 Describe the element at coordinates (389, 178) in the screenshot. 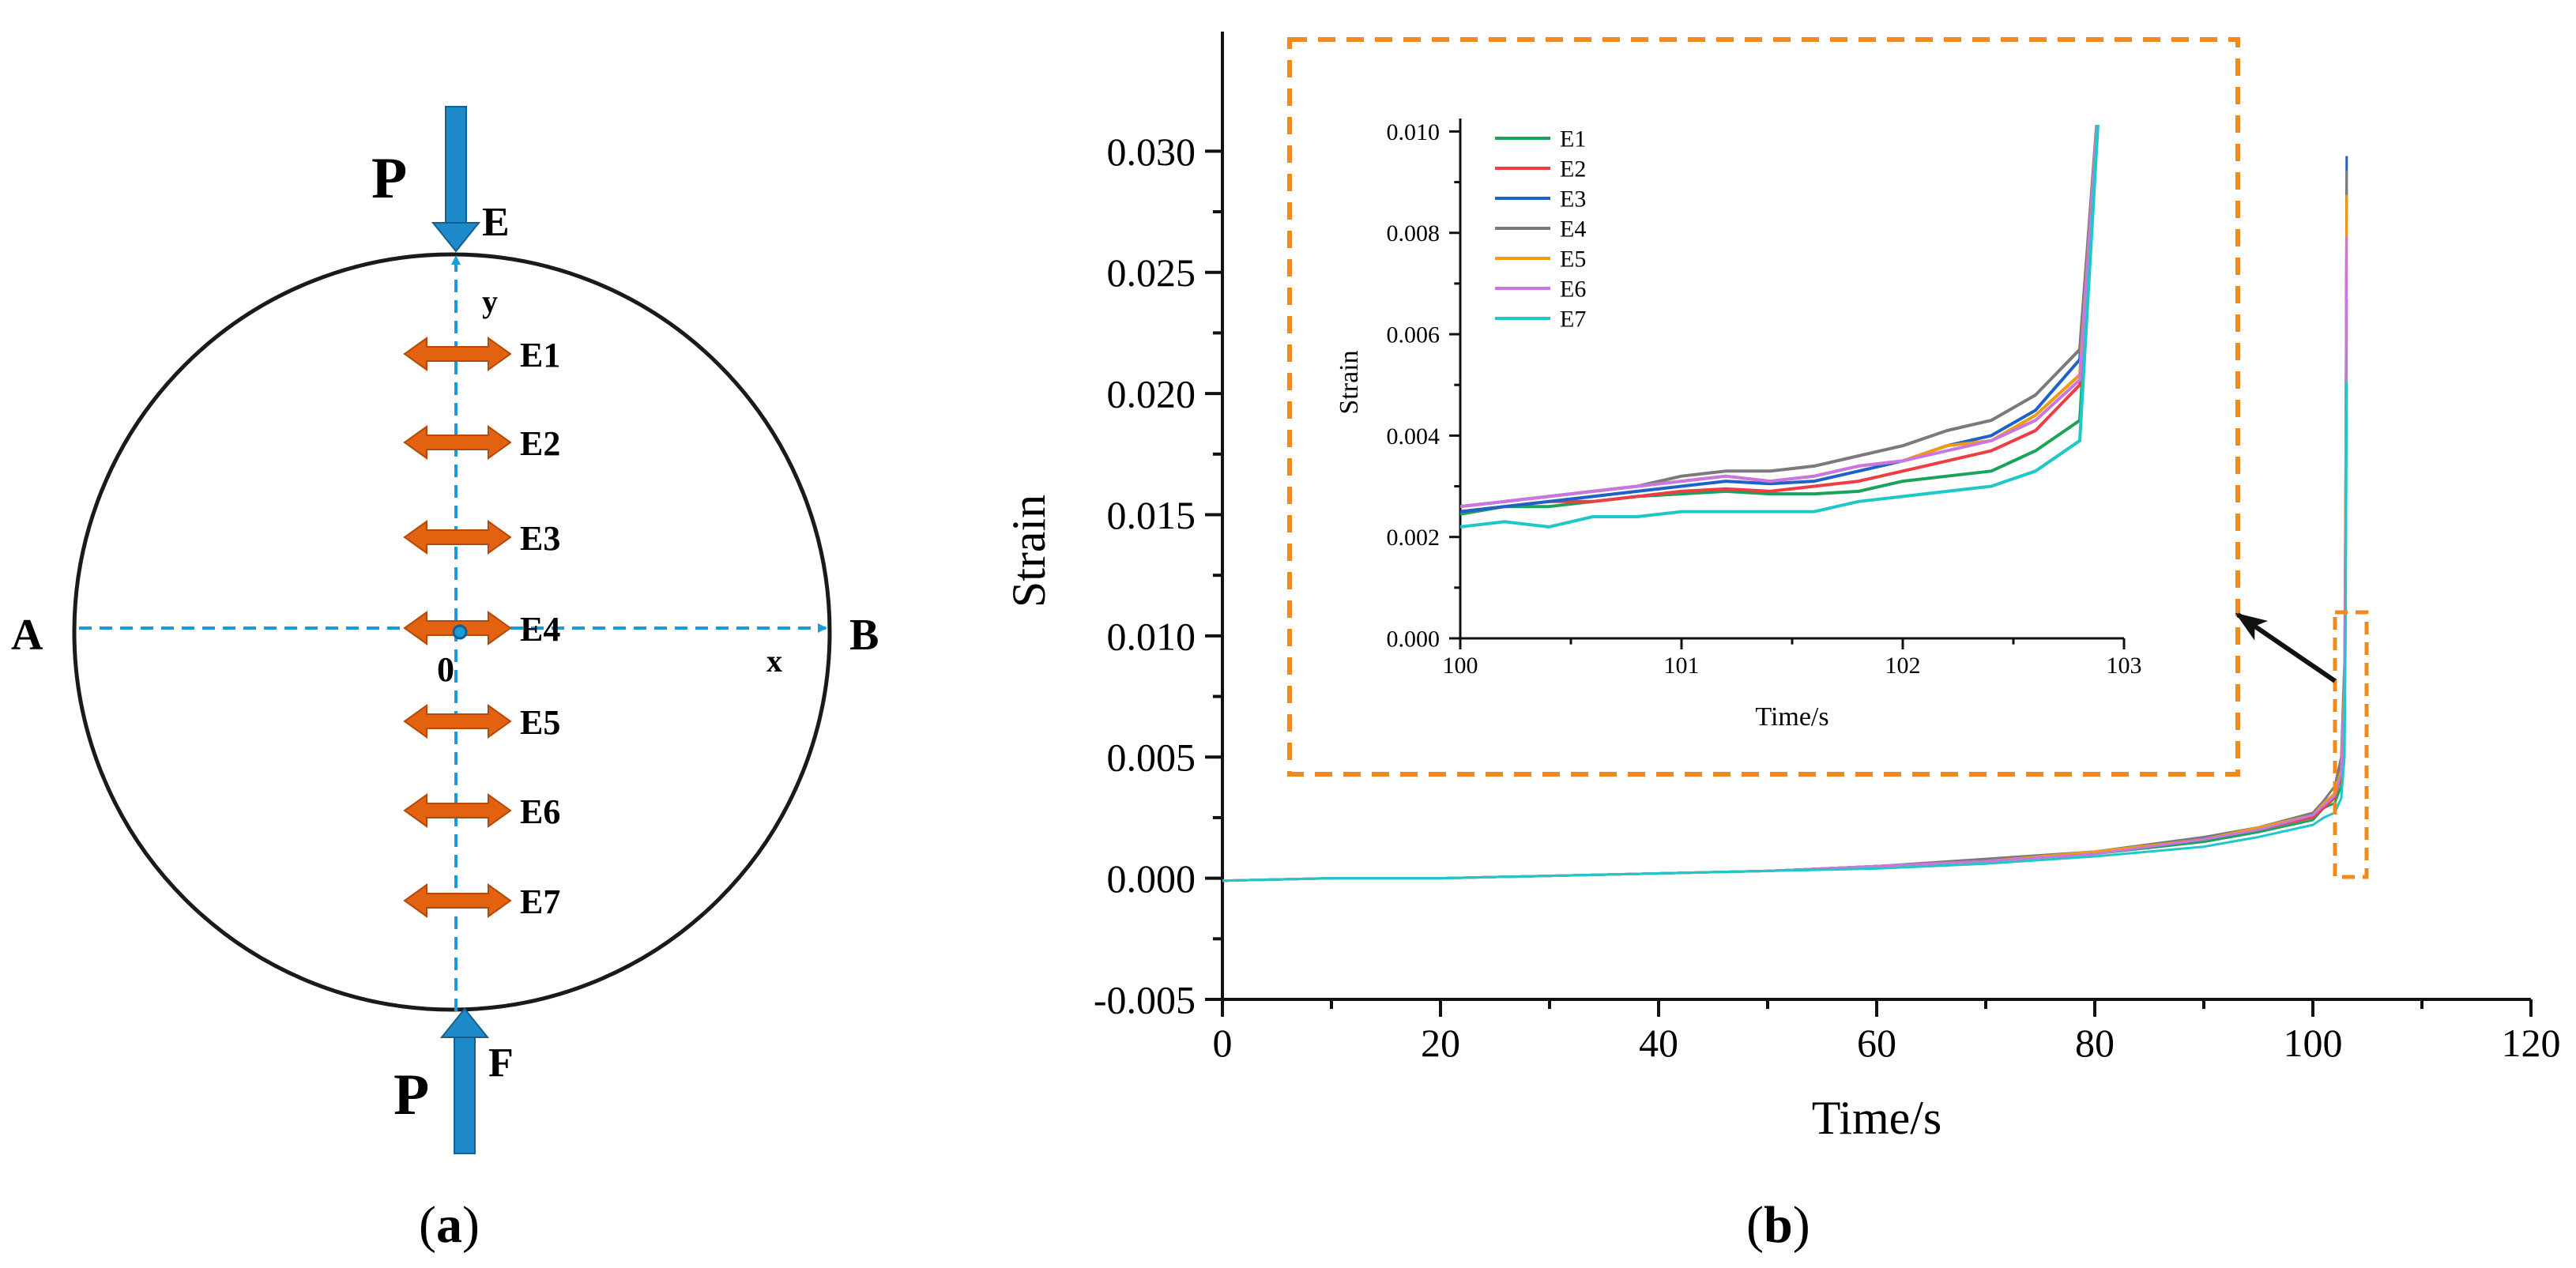

I see `load-label-top: P` at that location.